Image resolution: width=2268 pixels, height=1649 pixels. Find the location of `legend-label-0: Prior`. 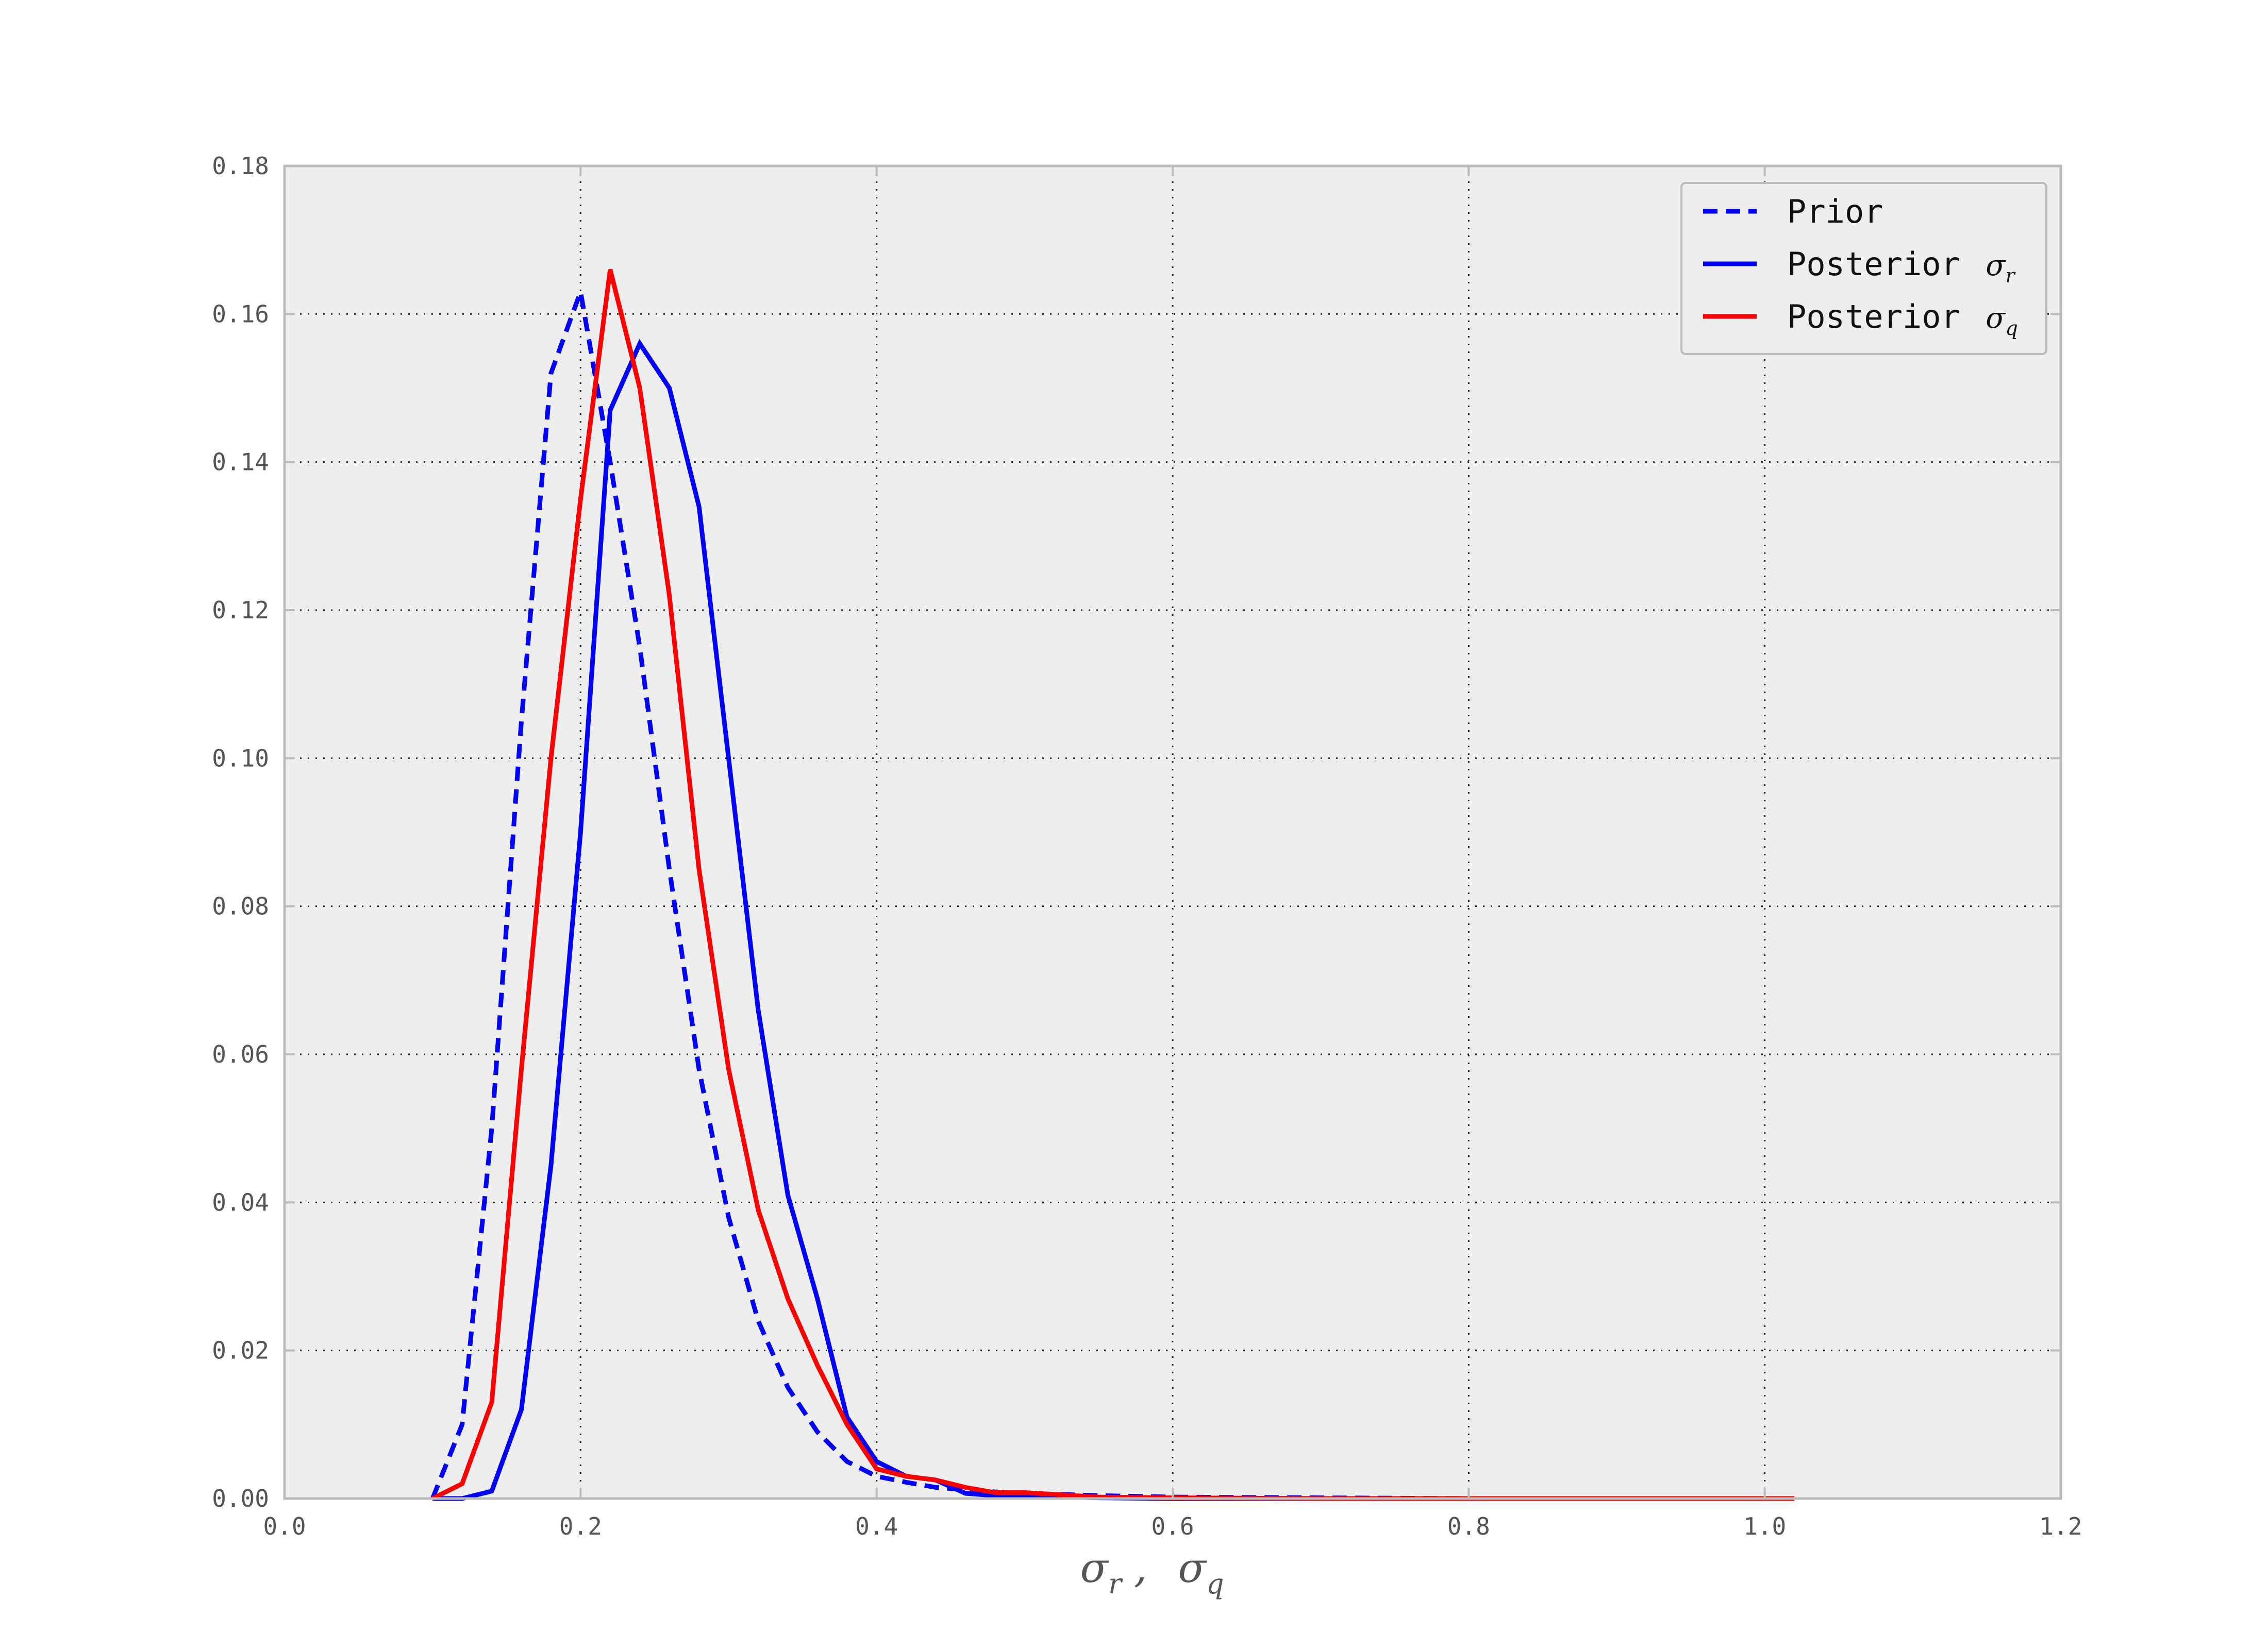

legend-label-0: Prior is located at coordinates (1835, 211).